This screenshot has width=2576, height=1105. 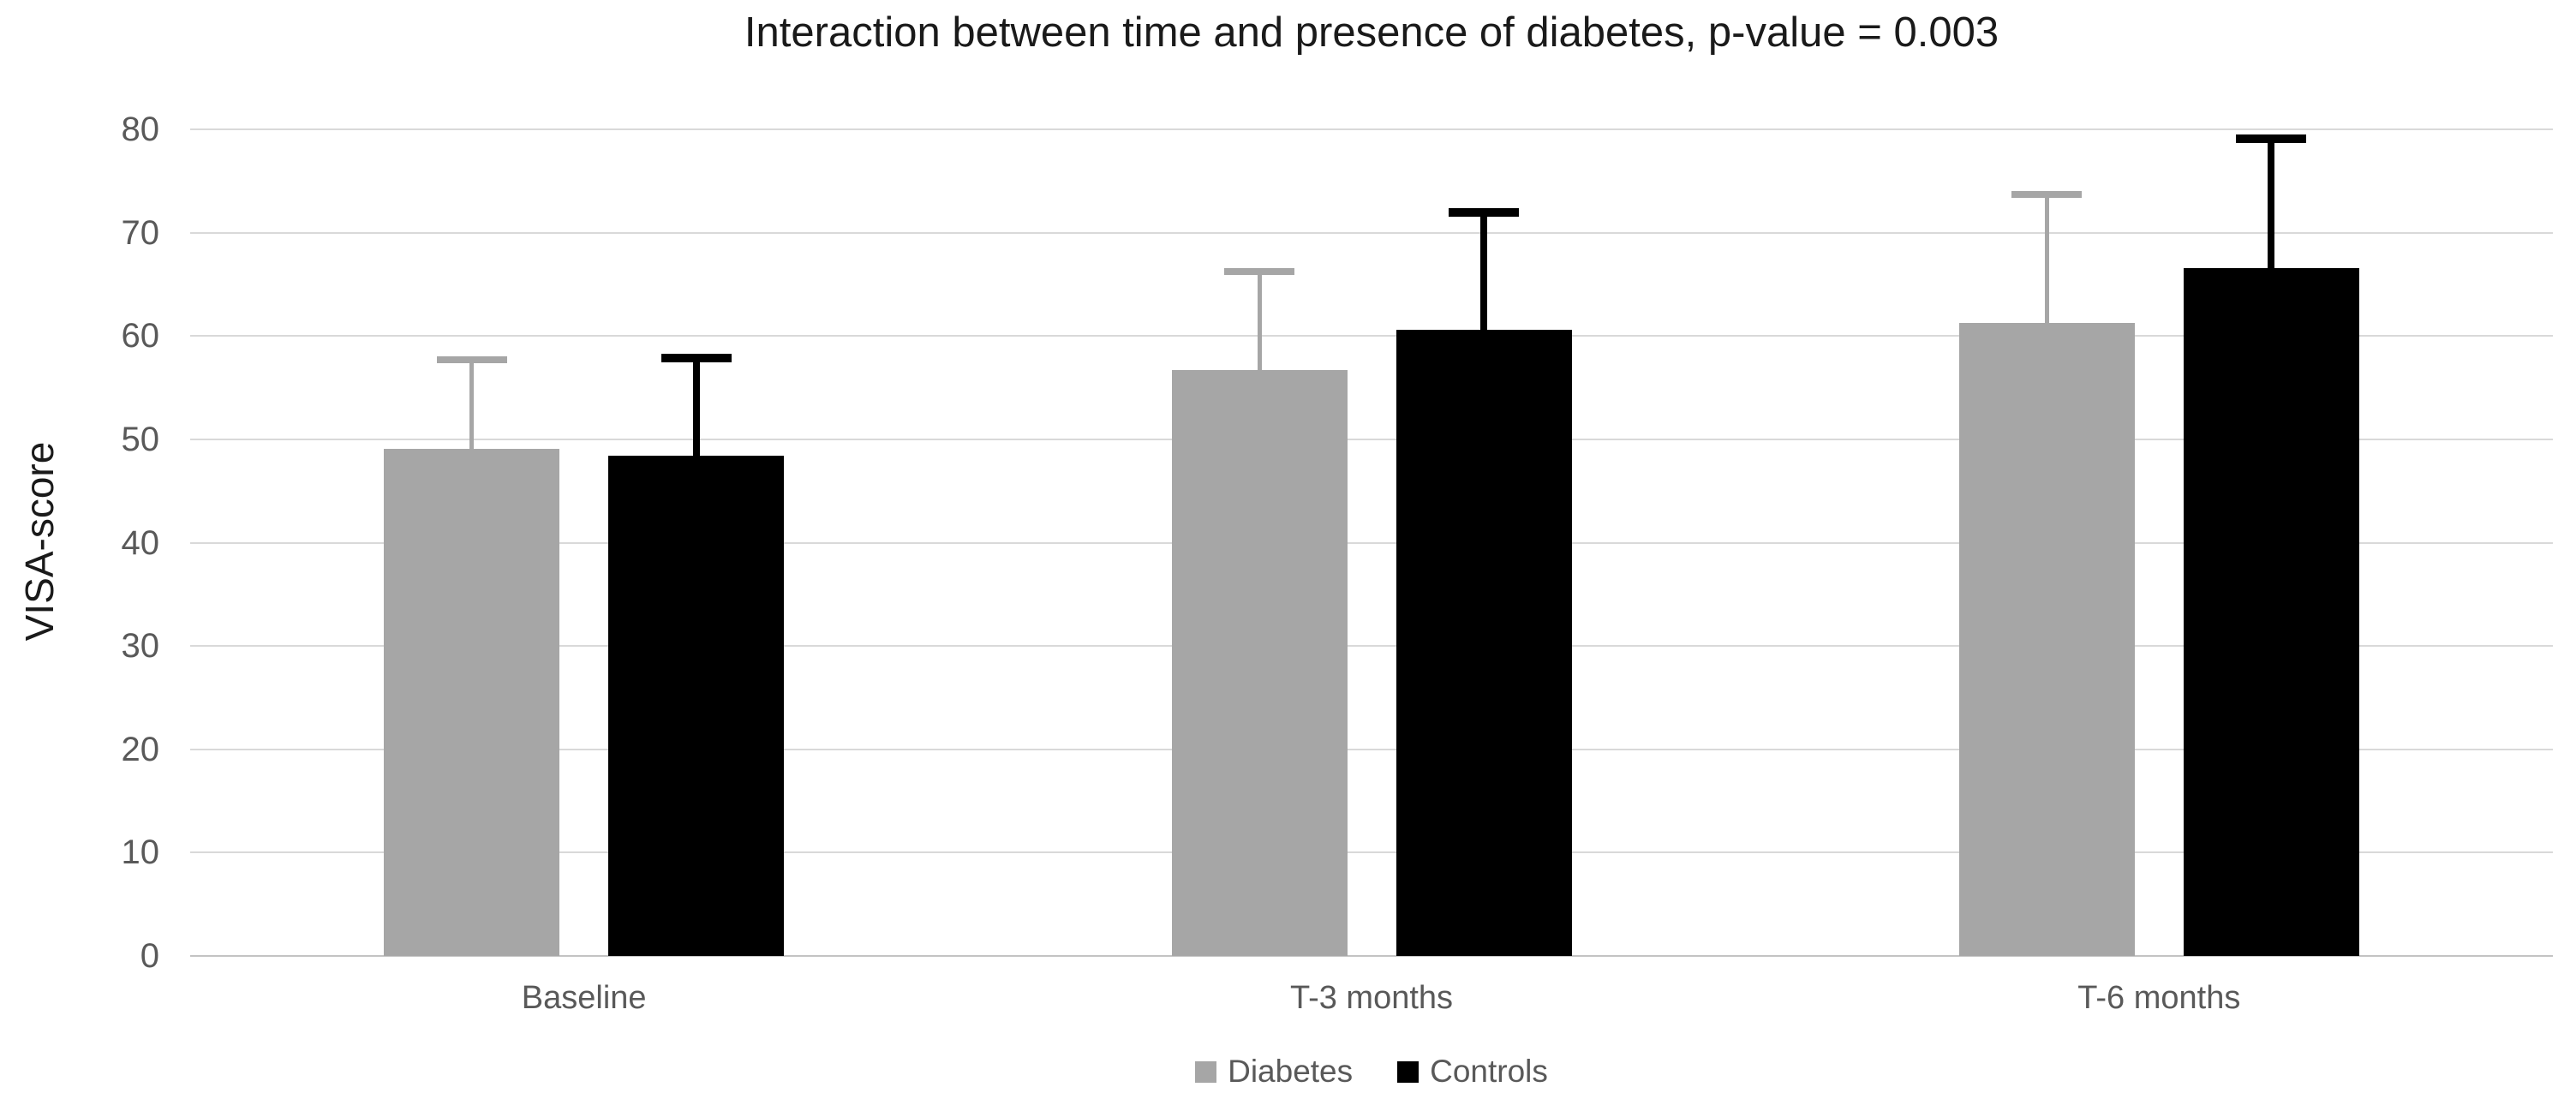 I want to click on legend-label-controls: Controls, so click(x=1489, y=1071).